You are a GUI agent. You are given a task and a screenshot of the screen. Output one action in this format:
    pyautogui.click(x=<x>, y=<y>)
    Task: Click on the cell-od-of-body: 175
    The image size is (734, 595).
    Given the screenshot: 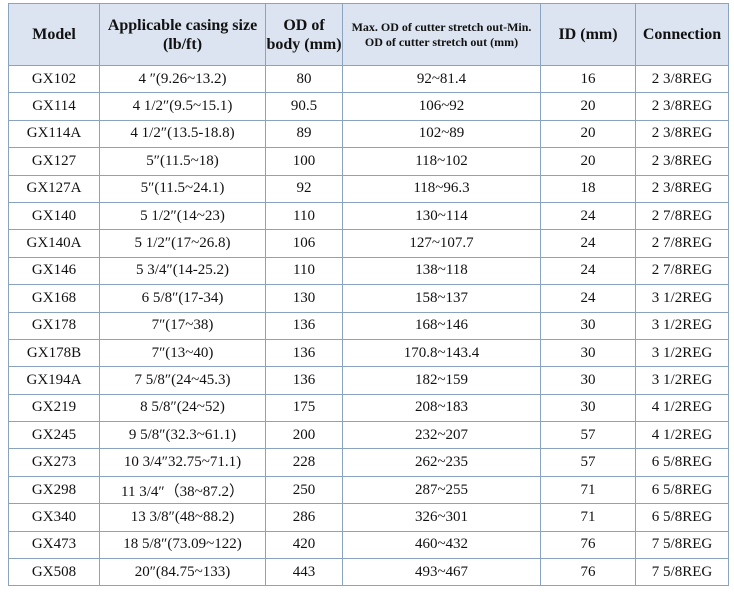 What is the action you would take?
    pyautogui.click(x=304, y=408)
    